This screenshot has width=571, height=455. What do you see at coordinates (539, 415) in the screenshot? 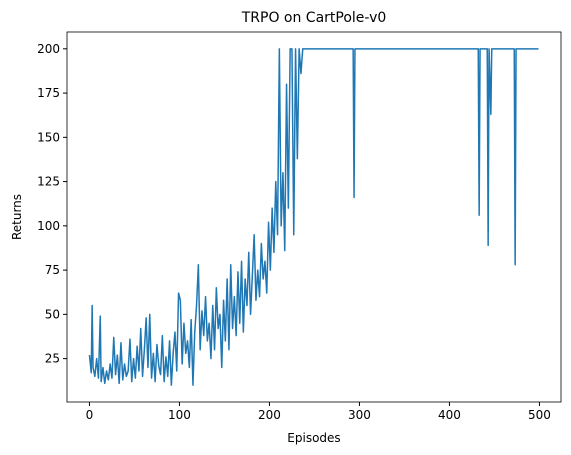
I see `x-tick-label: 500` at bounding box center [539, 415].